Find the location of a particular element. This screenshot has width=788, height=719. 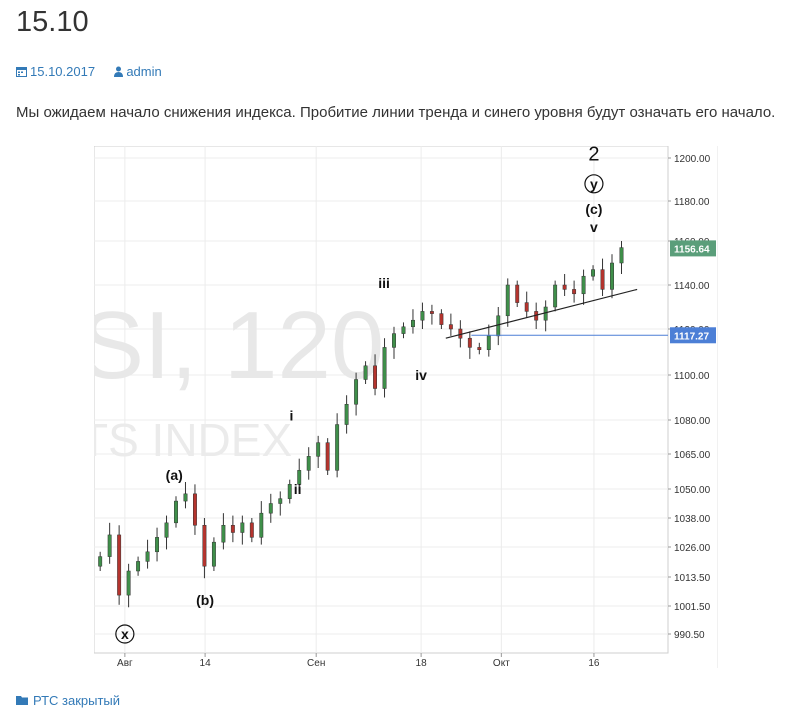

watermark-subtitle: TS INDEX is located at coordinates (193, 440).